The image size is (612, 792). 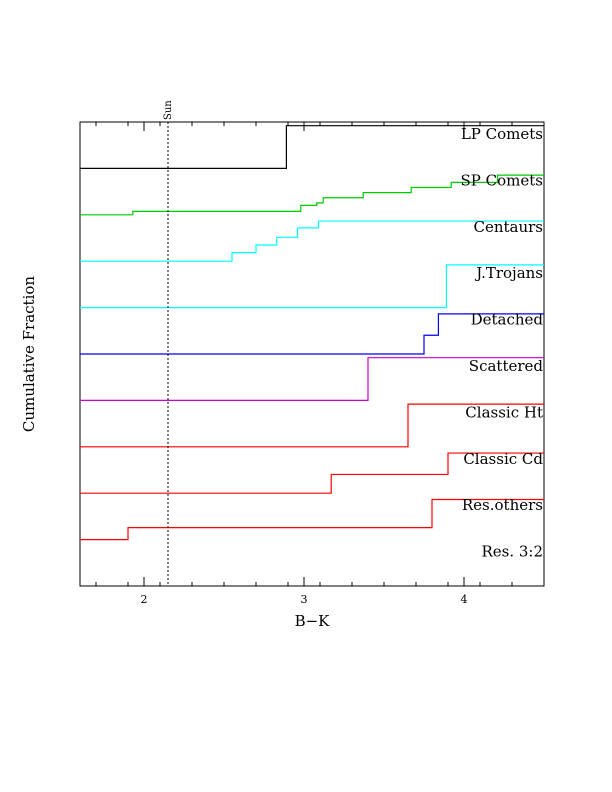 I want to click on y-axis-label: Cumulative Fraction, so click(x=29, y=354).